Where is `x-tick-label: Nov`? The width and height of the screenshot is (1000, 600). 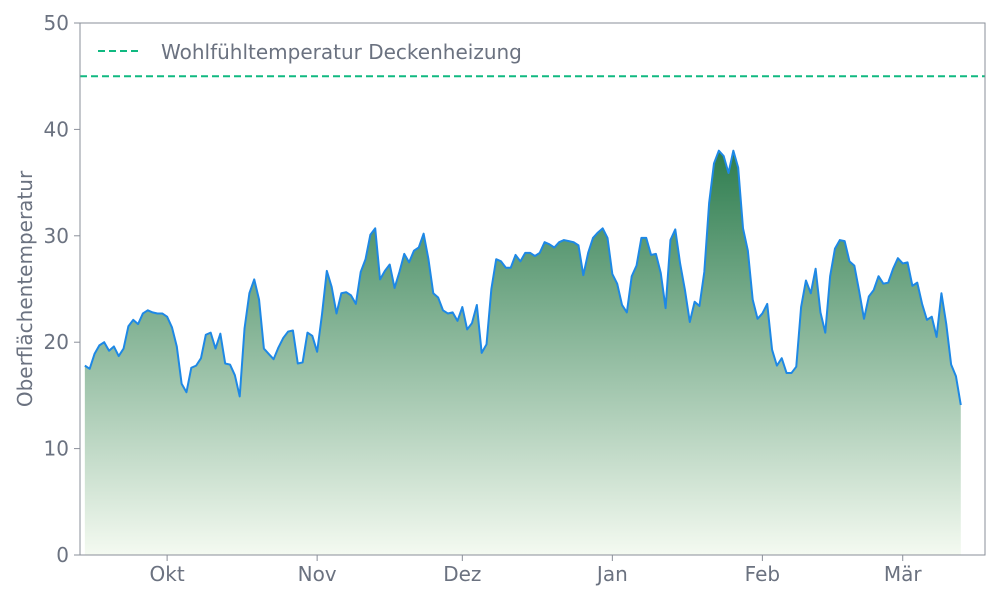 x-tick-label: Nov is located at coordinates (317, 574).